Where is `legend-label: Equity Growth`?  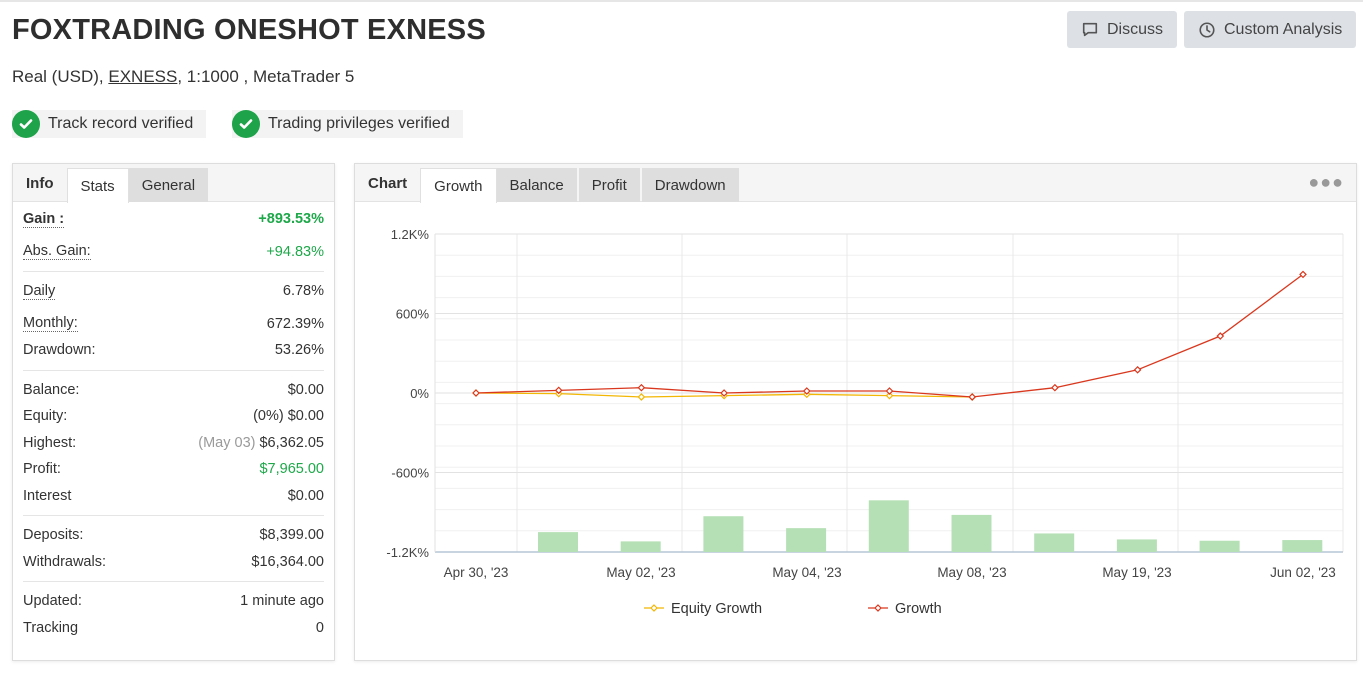 legend-label: Equity Growth is located at coordinates (716, 609).